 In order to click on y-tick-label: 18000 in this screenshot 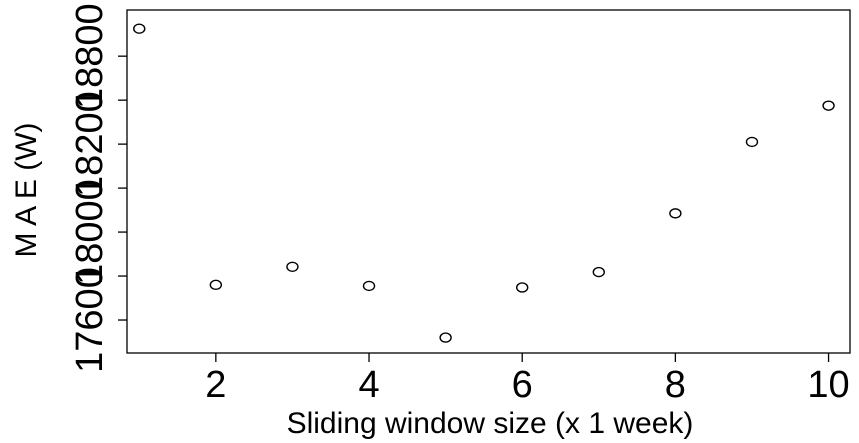, I will do `click(90, 232)`.